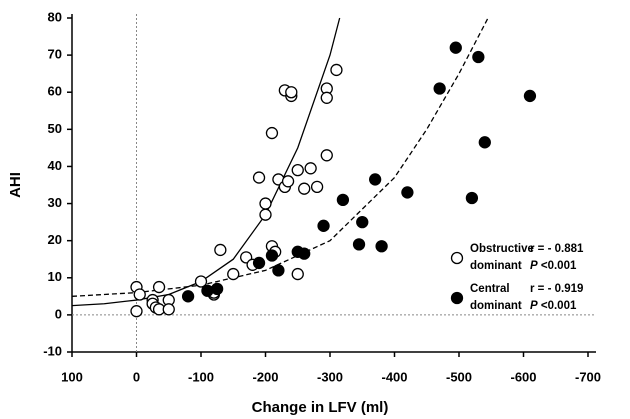 The width and height of the screenshot is (630, 419). Describe the element at coordinates (55, 239) in the screenshot. I see `y-tick-label: 20` at that location.